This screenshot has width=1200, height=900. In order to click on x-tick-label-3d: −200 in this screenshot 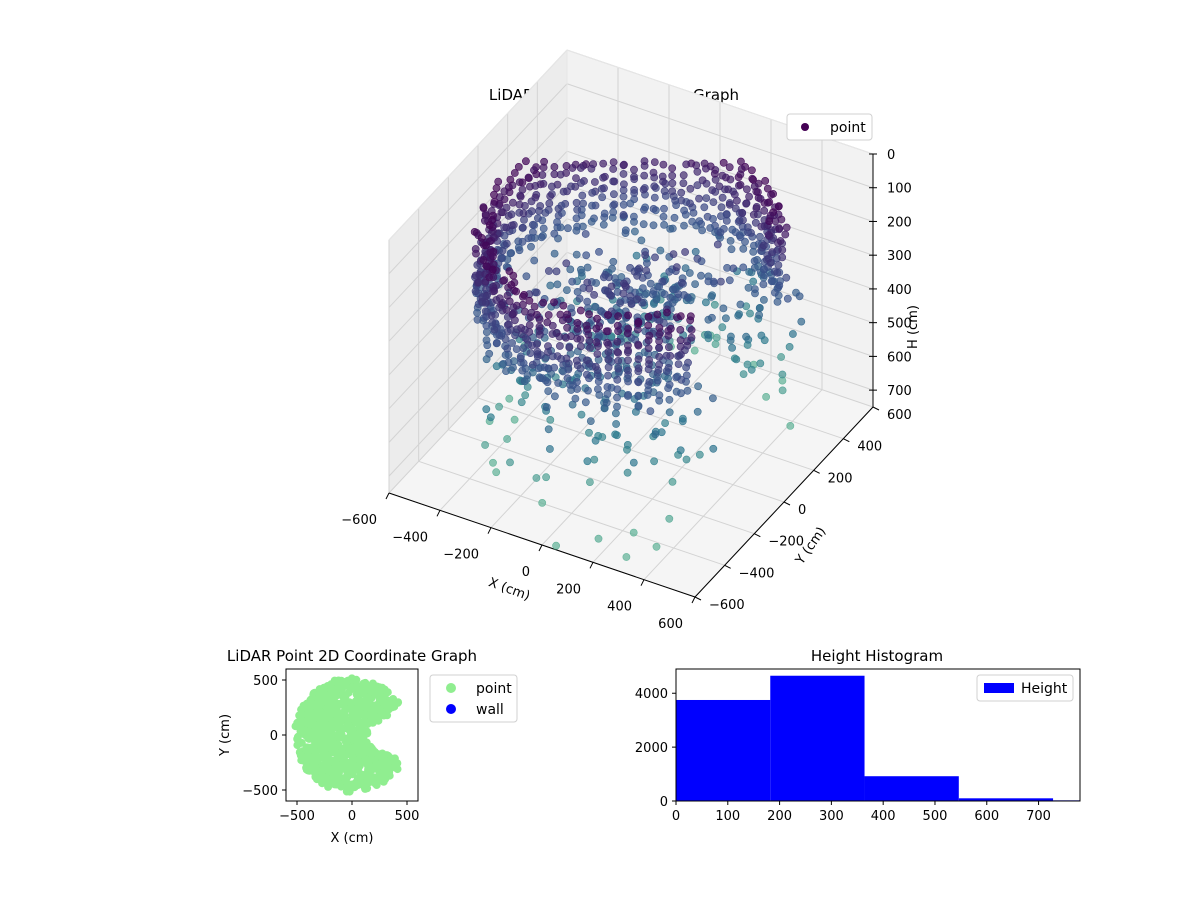, I will do `click(461, 555)`.